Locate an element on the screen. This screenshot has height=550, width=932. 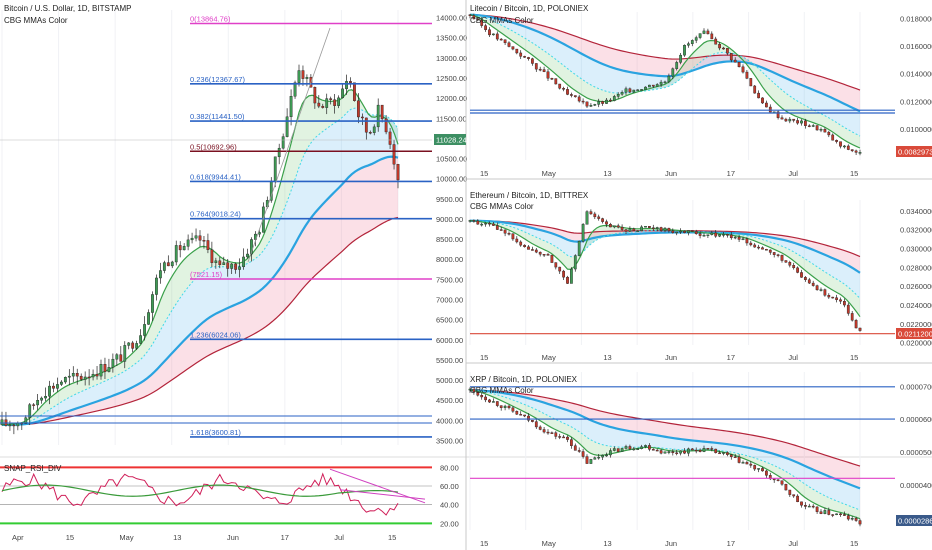
main-price-tag-bg is located at coordinates (450, 139).